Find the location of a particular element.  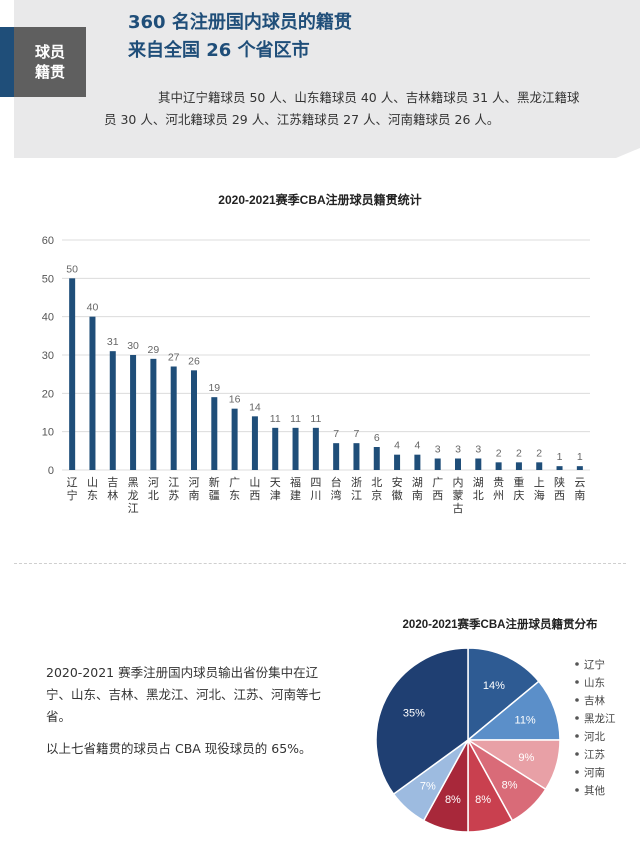

bar-value-label: 4 is located at coordinates (417, 446).